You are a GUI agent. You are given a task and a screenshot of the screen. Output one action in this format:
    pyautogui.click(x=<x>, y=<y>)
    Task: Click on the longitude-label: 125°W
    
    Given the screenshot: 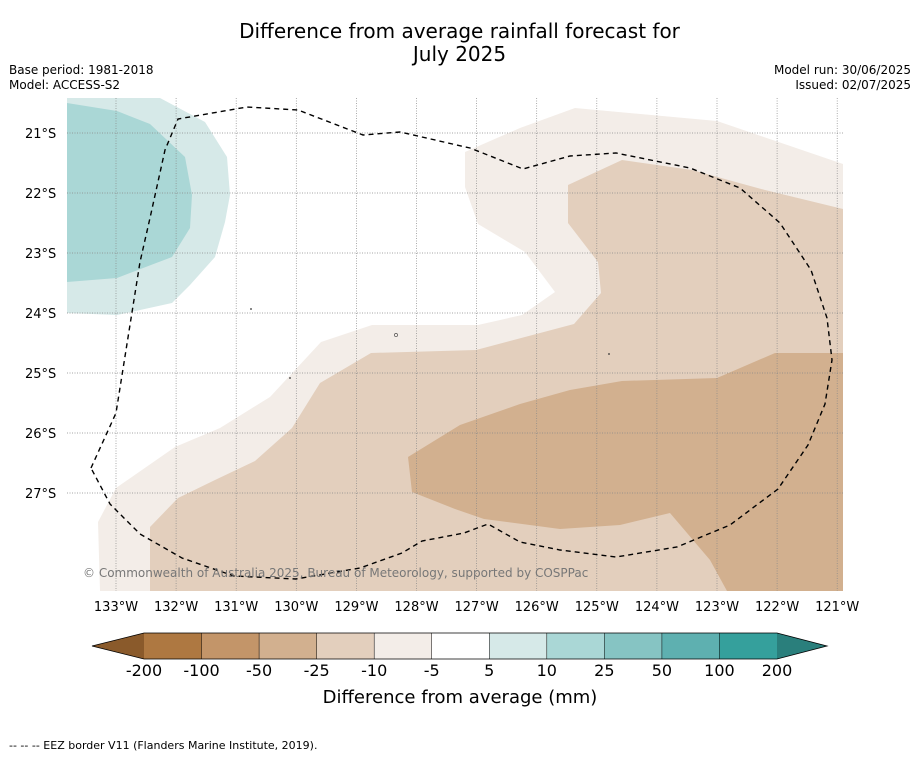 What is the action you would take?
    pyautogui.click(x=597, y=607)
    